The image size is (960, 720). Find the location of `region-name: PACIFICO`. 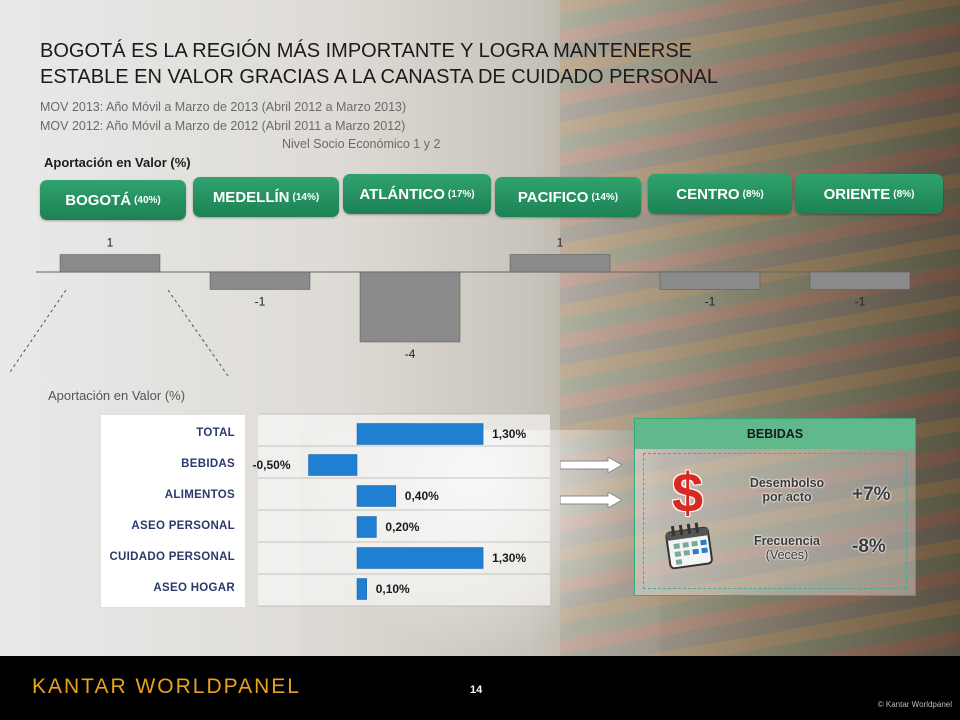

region-name: PACIFICO is located at coordinates (553, 197).